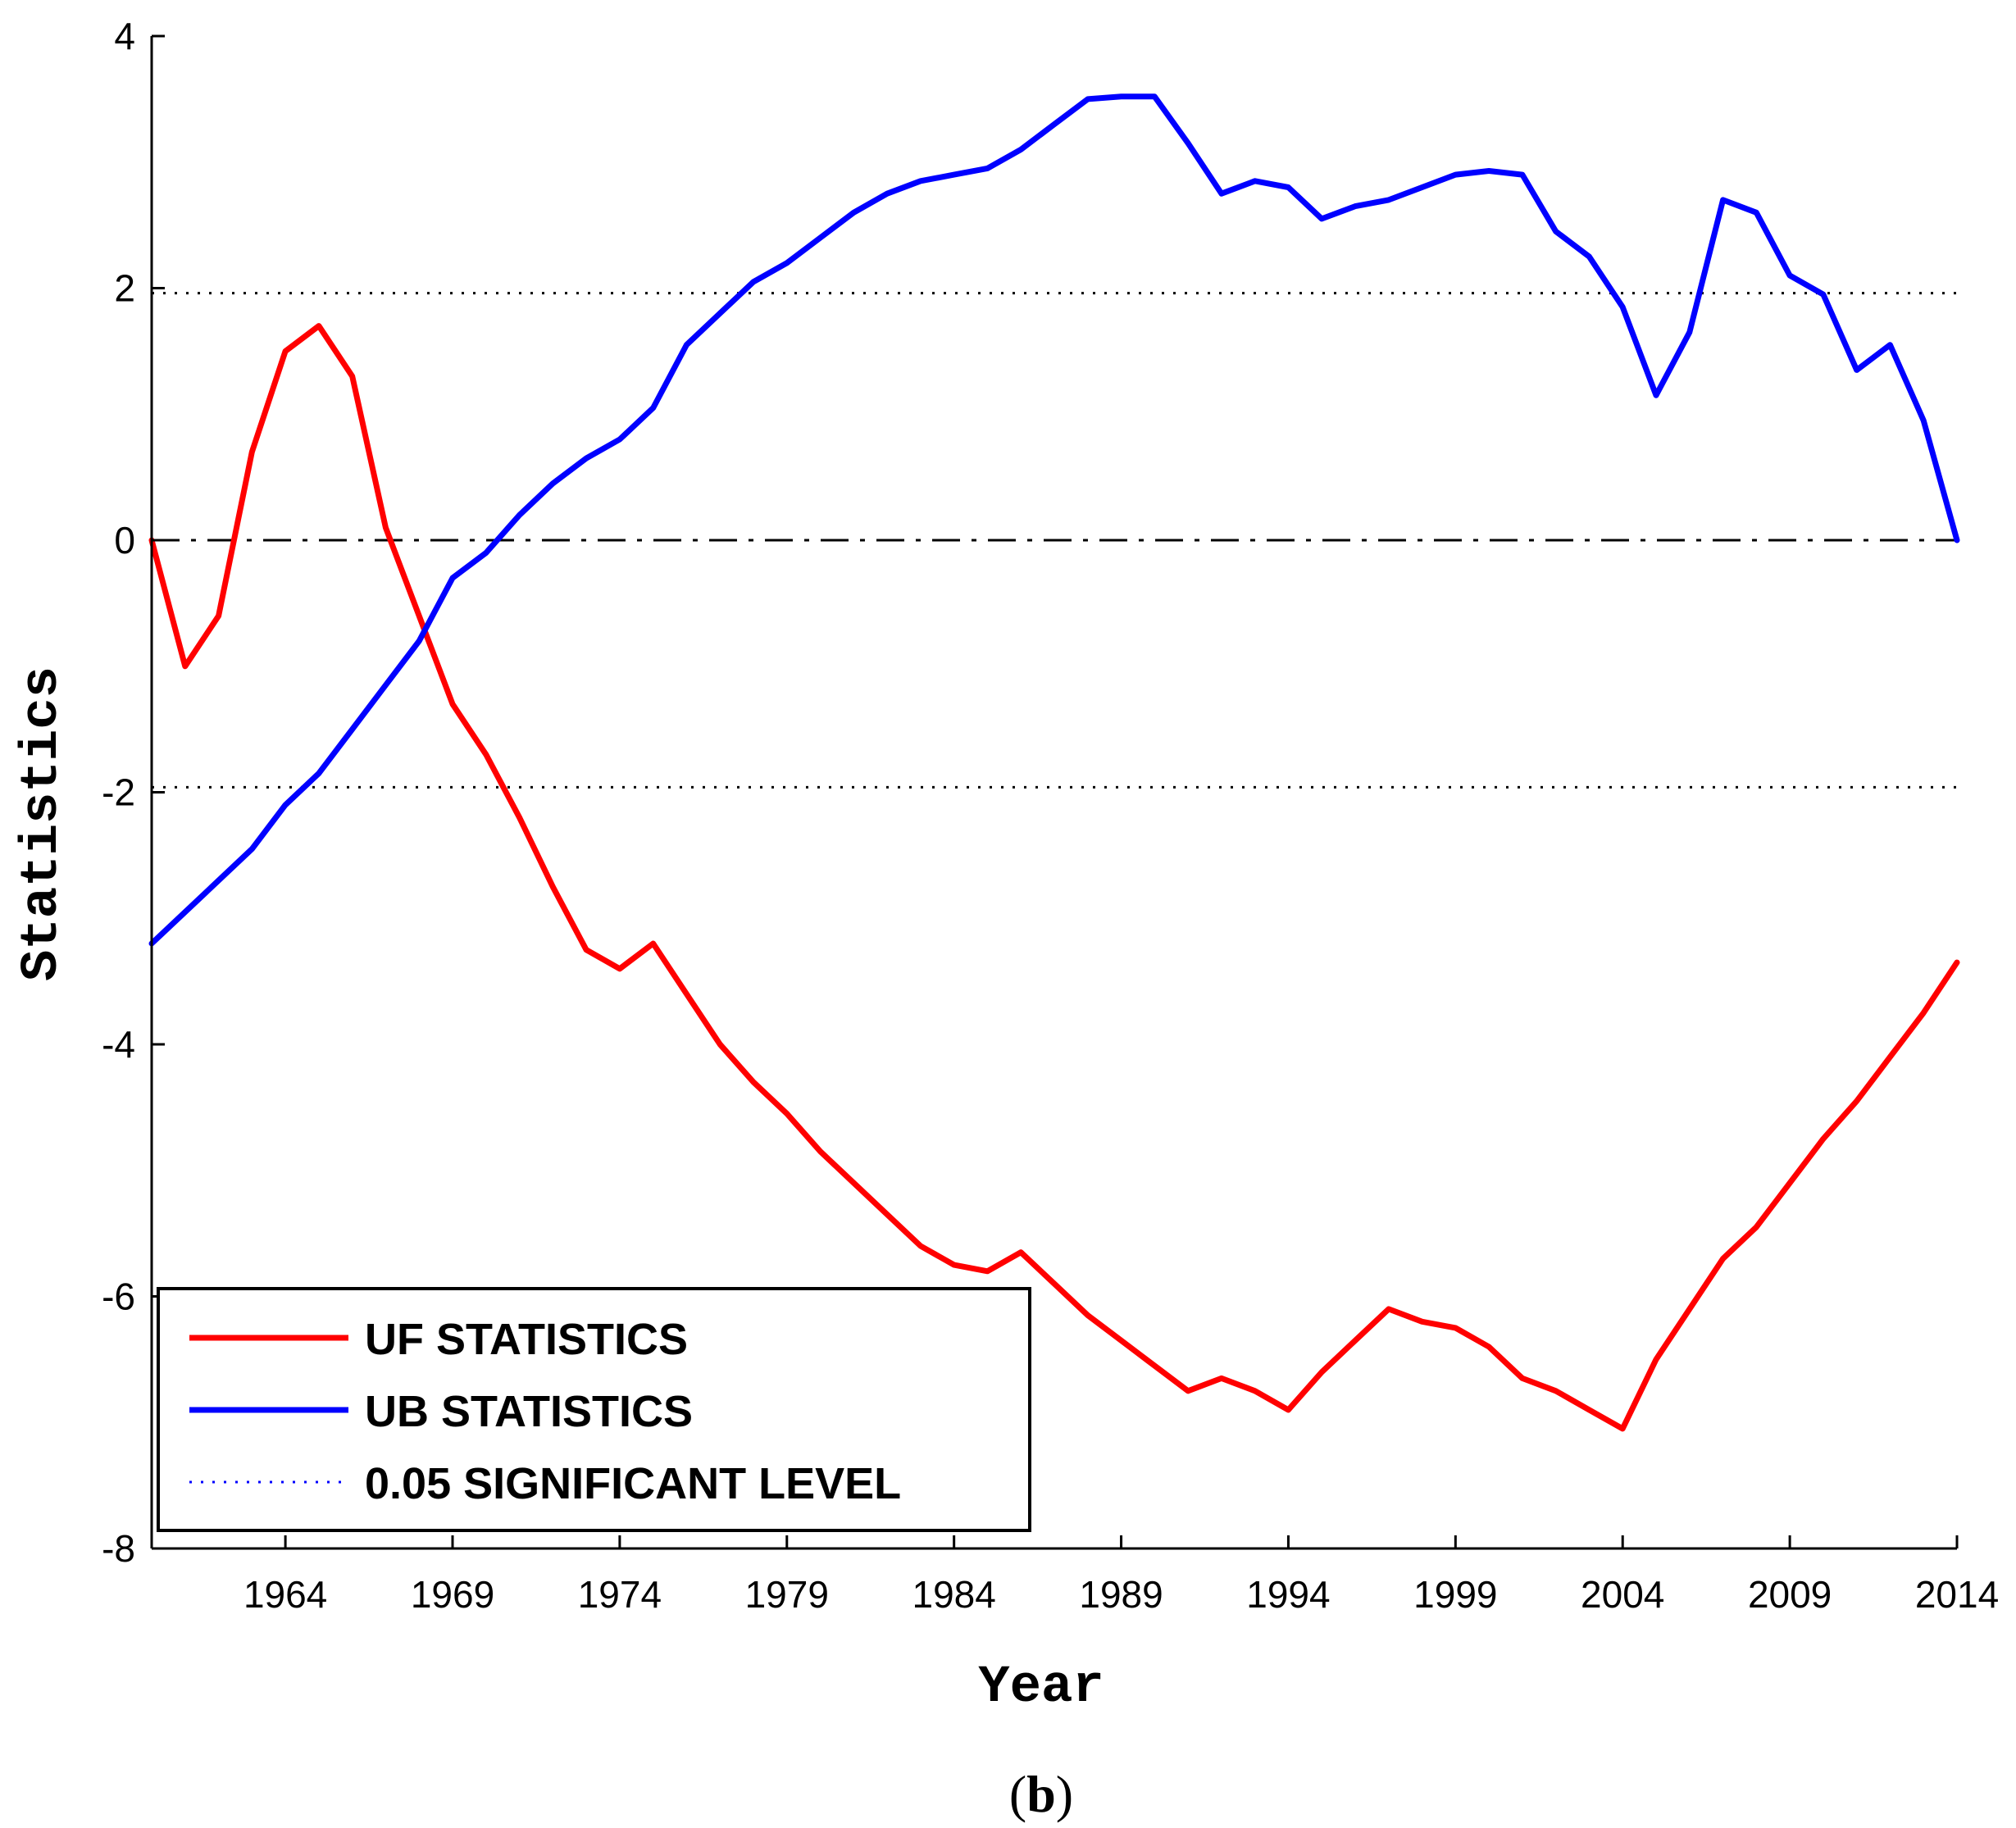  Describe the element at coordinates (1622, 1594) in the screenshot. I see `x-tick-label: 2004` at that location.